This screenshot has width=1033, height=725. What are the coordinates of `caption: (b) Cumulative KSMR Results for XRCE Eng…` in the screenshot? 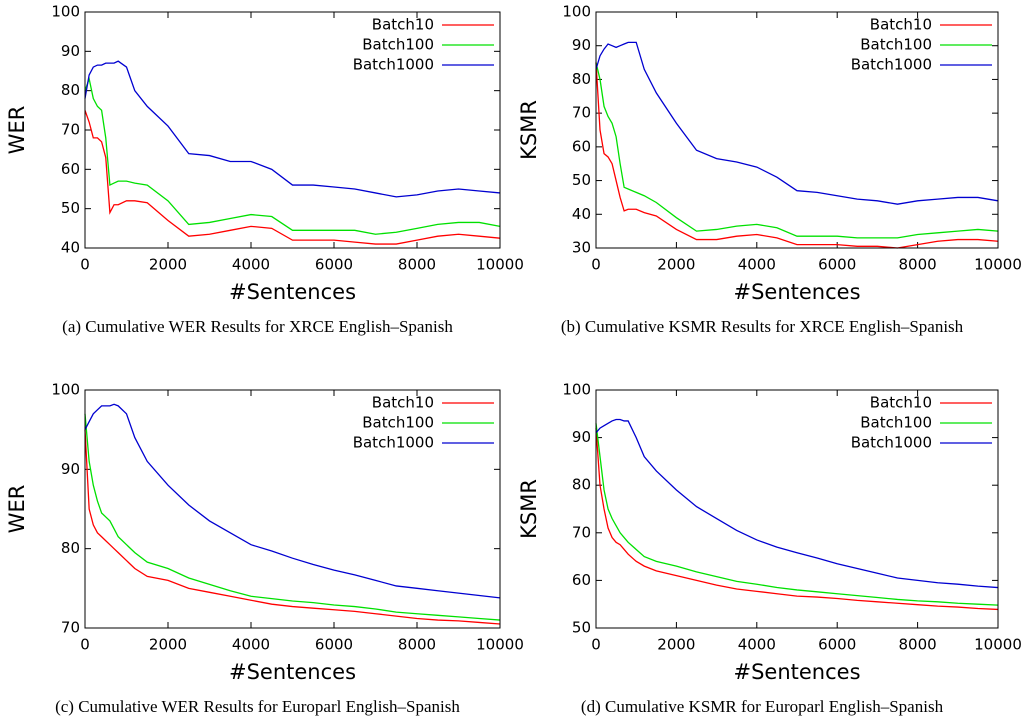 It's located at (762, 326).